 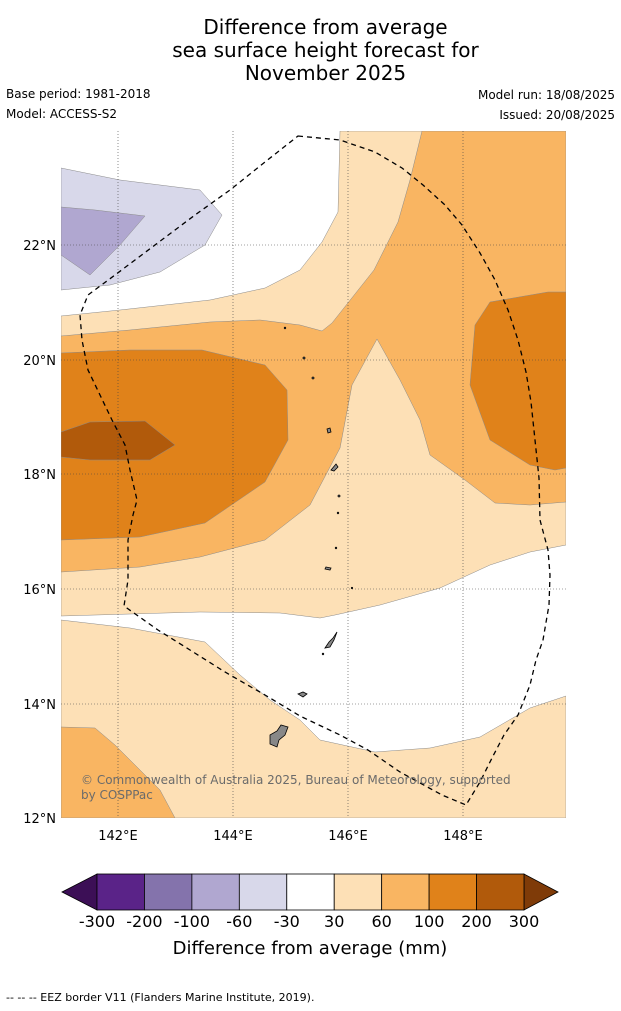 What do you see at coordinates (117, 795) in the screenshot?
I see `copyright-line-2: by COSPPac` at bounding box center [117, 795].